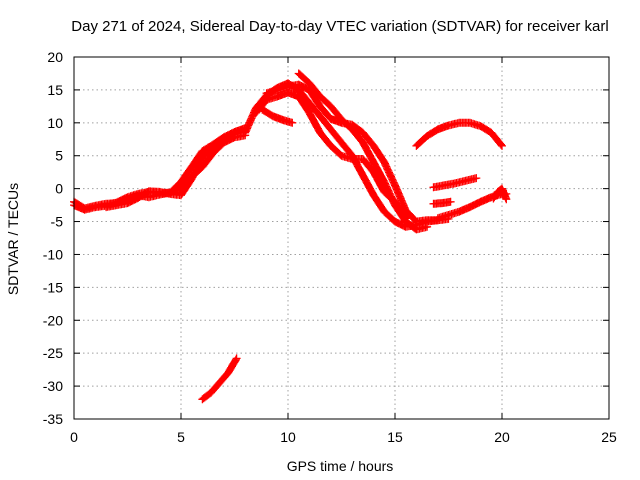 The image size is (640, 480). What do you see at coordinates (609, 437) in the screenshot?
I see `x-tick-label: 25` at bounding box center [609, 437].